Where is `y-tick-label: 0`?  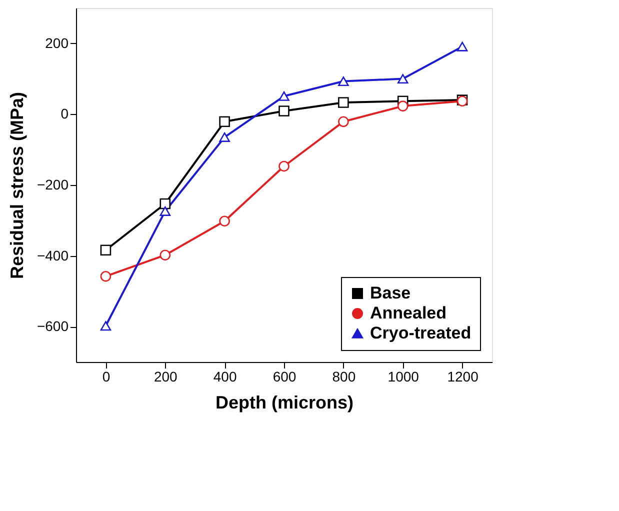 y-tick-label: 0 is located at coordinates (64, 114).